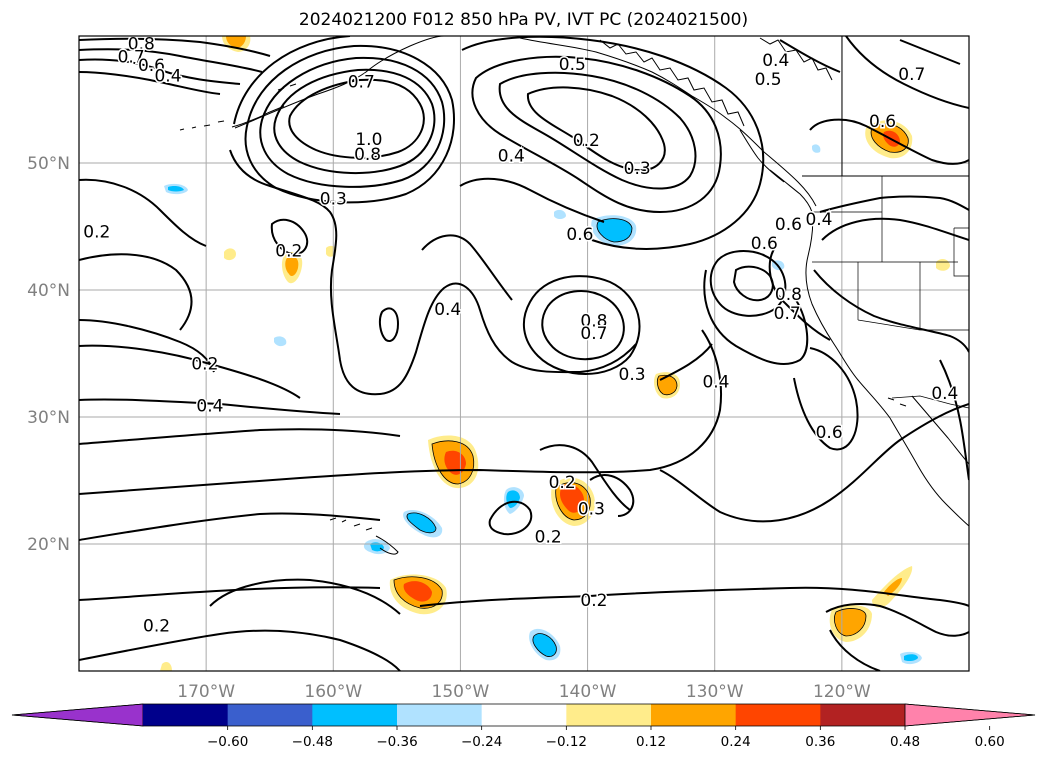  Describe the element at coordinates (890, 253) in the screenshot. I see `state-boundaries` at that location.